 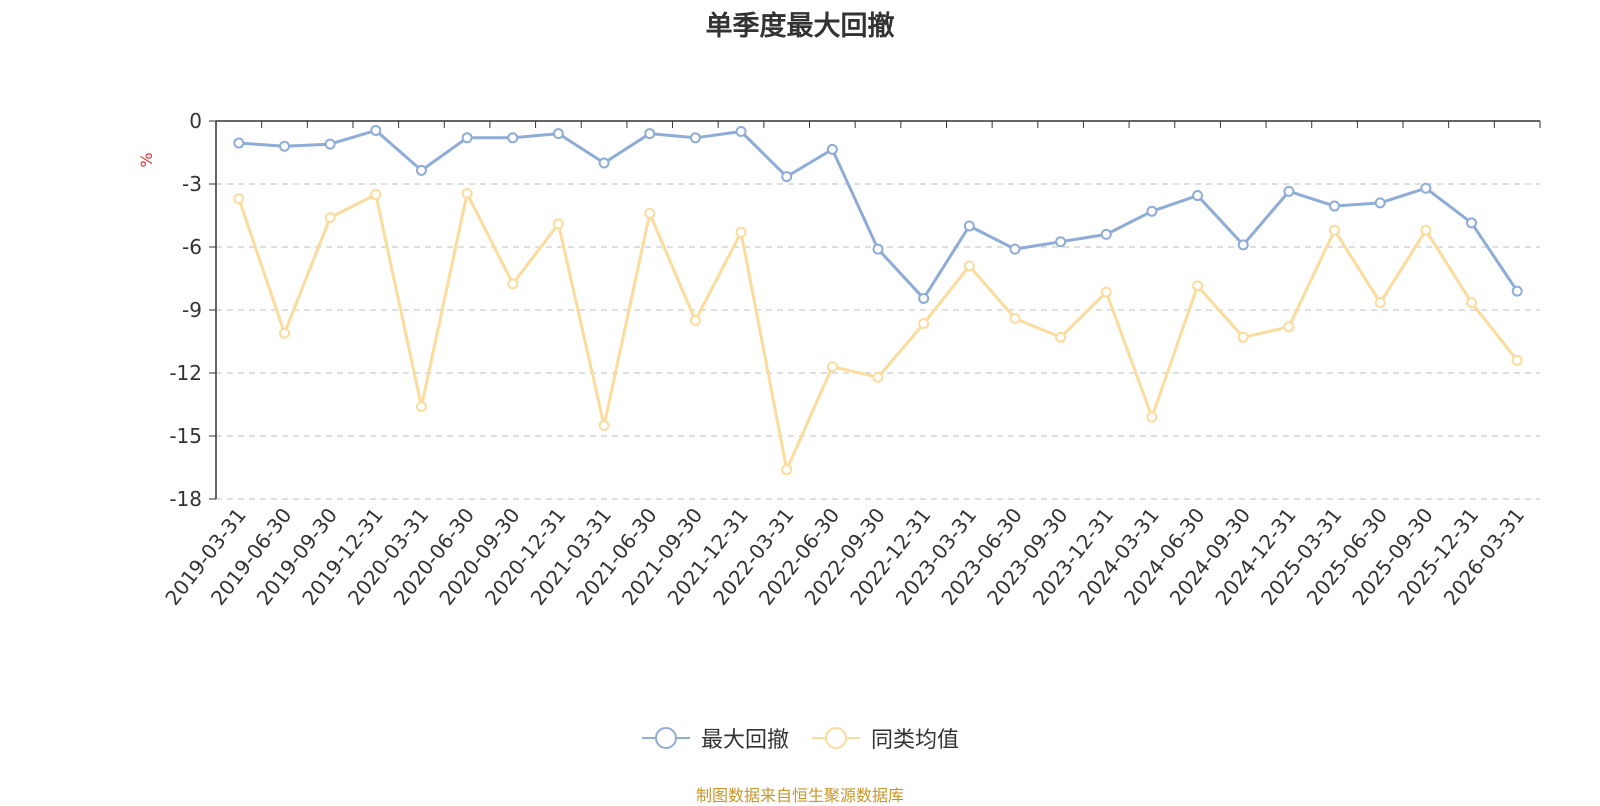 What do you see at coordinates (799, 795) in the screenshot?
I see `source-note: 制图数据来自恒生聚源数据库` at bounding box center [799, 795].